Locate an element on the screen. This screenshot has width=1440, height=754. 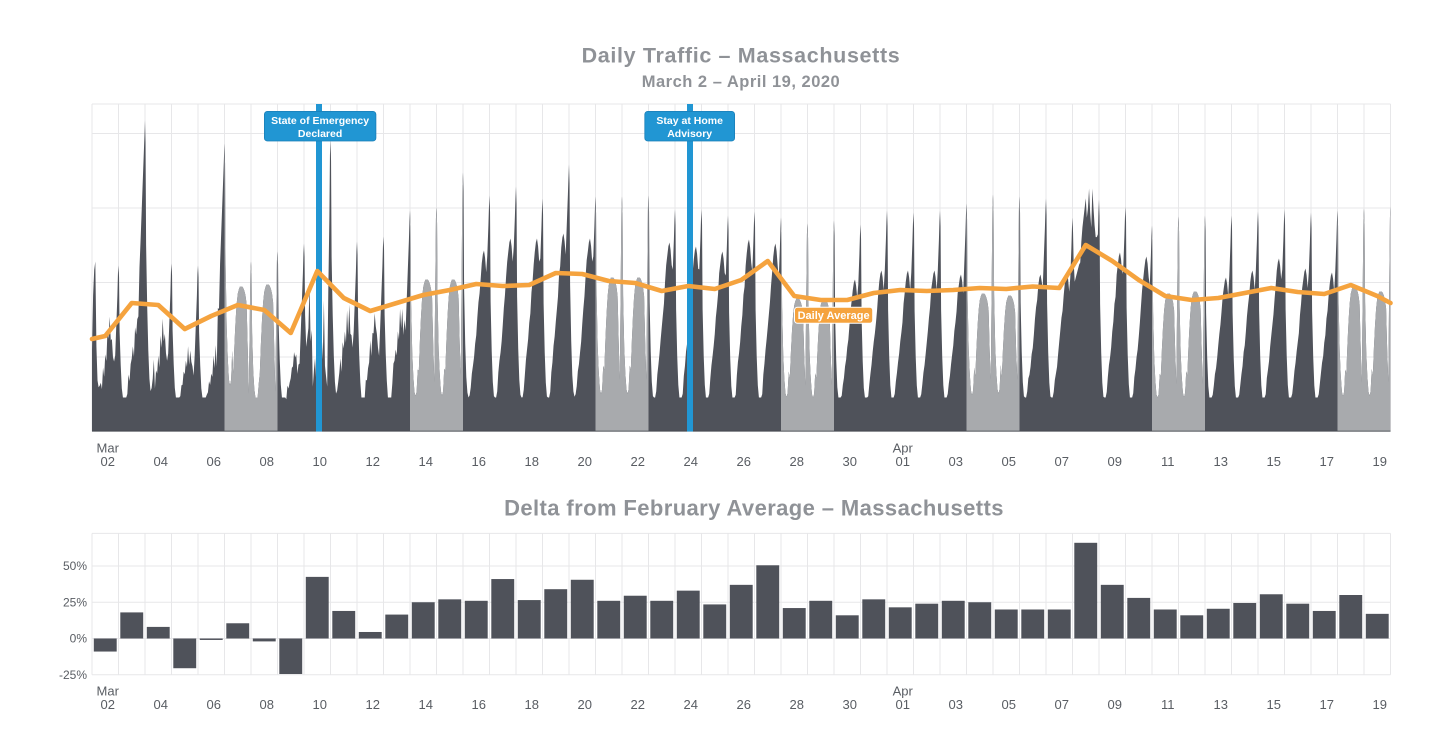
svg-text: 0% is located at coordinates (79, 639).